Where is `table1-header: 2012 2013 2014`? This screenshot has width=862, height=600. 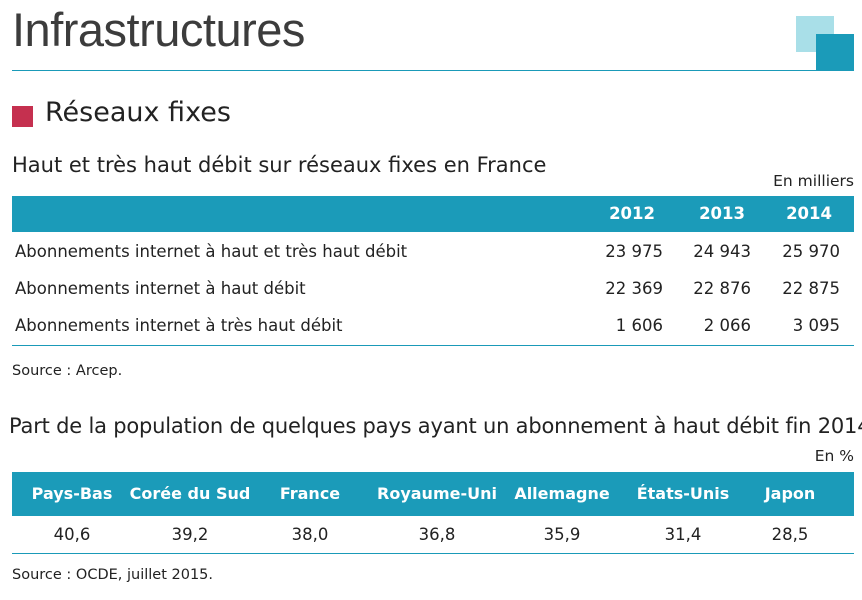 table1-header: 2012 2013 2014 is located at coordinates (433, 214).